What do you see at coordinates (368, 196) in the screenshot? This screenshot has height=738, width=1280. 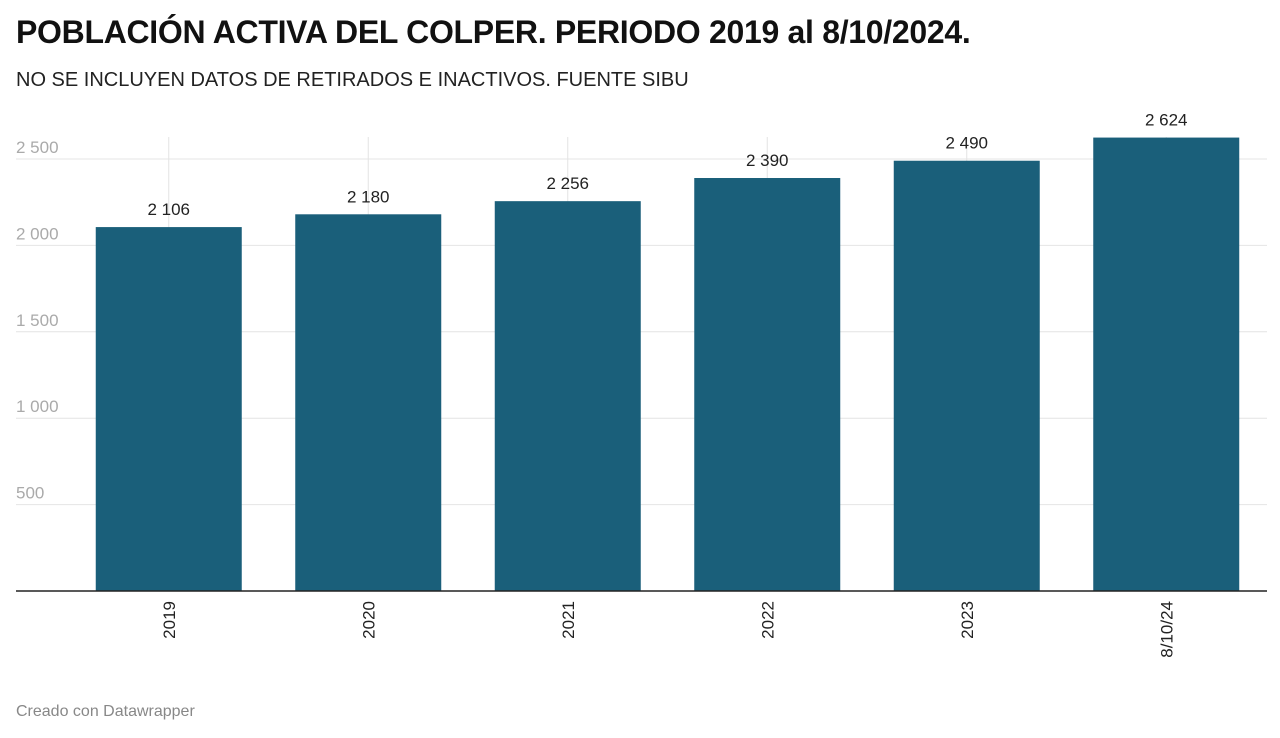 I see `bar-value-label: 2 180` at bounding box center [368, 196].